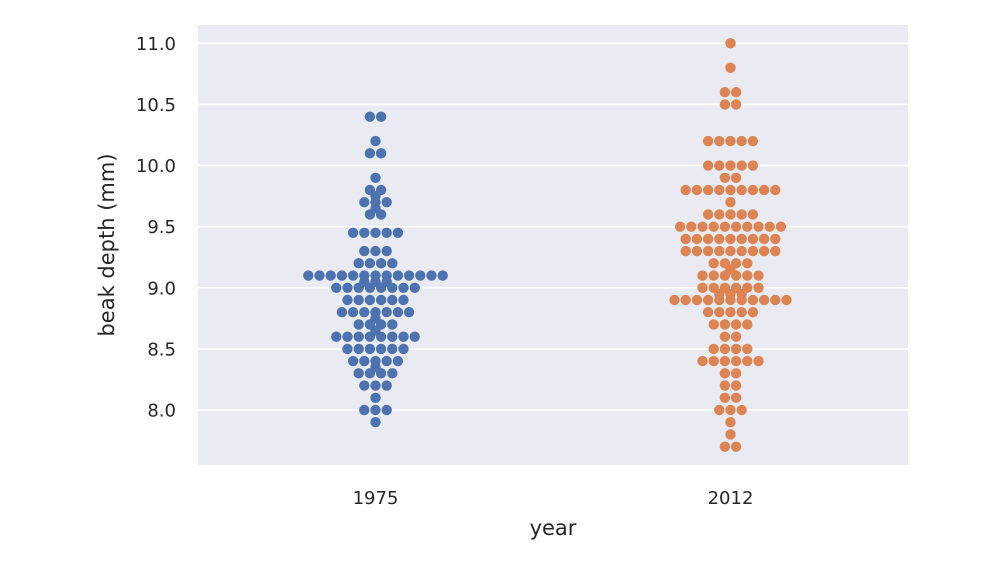  What do you see at coordinates (156, 166) in the screenshot?
I see `y-tick-label: 10.0` at bounding box center [156, 166].